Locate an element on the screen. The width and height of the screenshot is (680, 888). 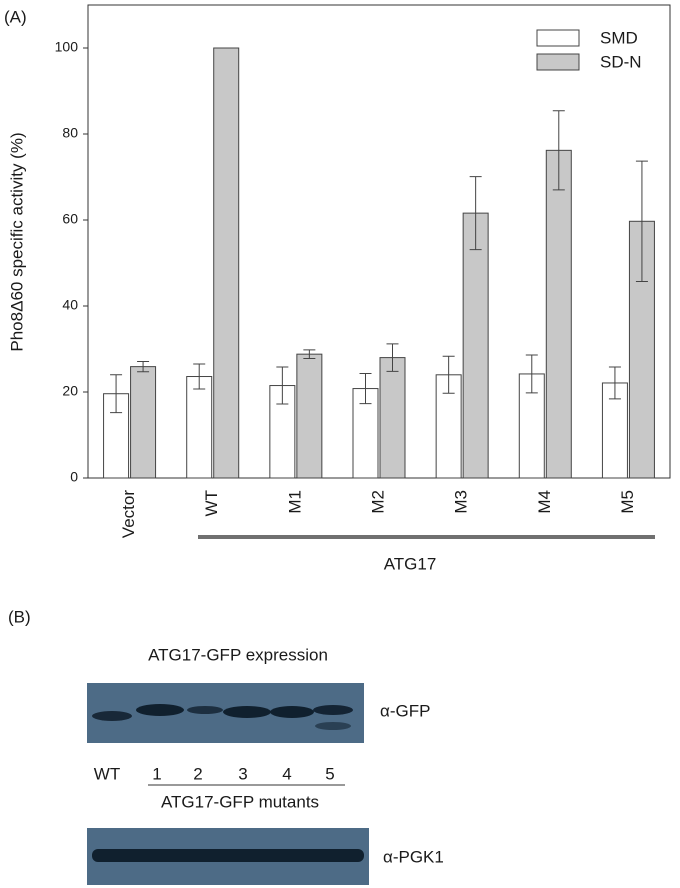
mutants-label: ATG17-GFP mutants is located at coordinates (240, 801).